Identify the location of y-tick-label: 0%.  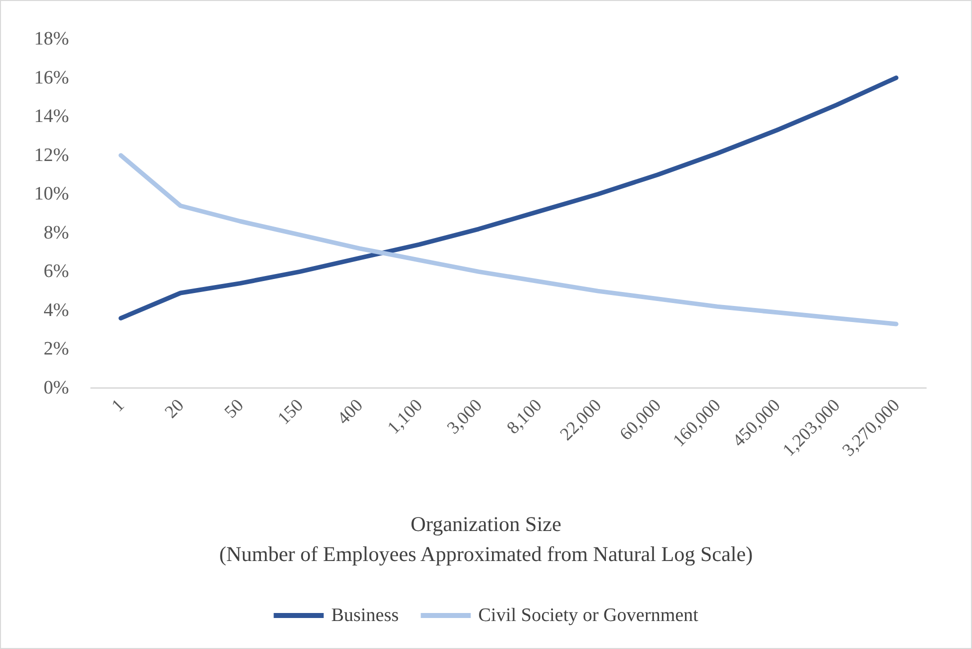
(57, 388).